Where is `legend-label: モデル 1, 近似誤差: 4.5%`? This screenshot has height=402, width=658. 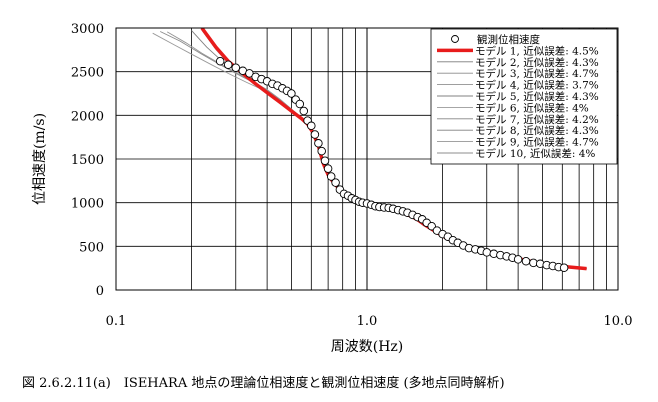 legend-label: モデル 1, 近似誤差: 4.5% is located at coordinates (537, 50).